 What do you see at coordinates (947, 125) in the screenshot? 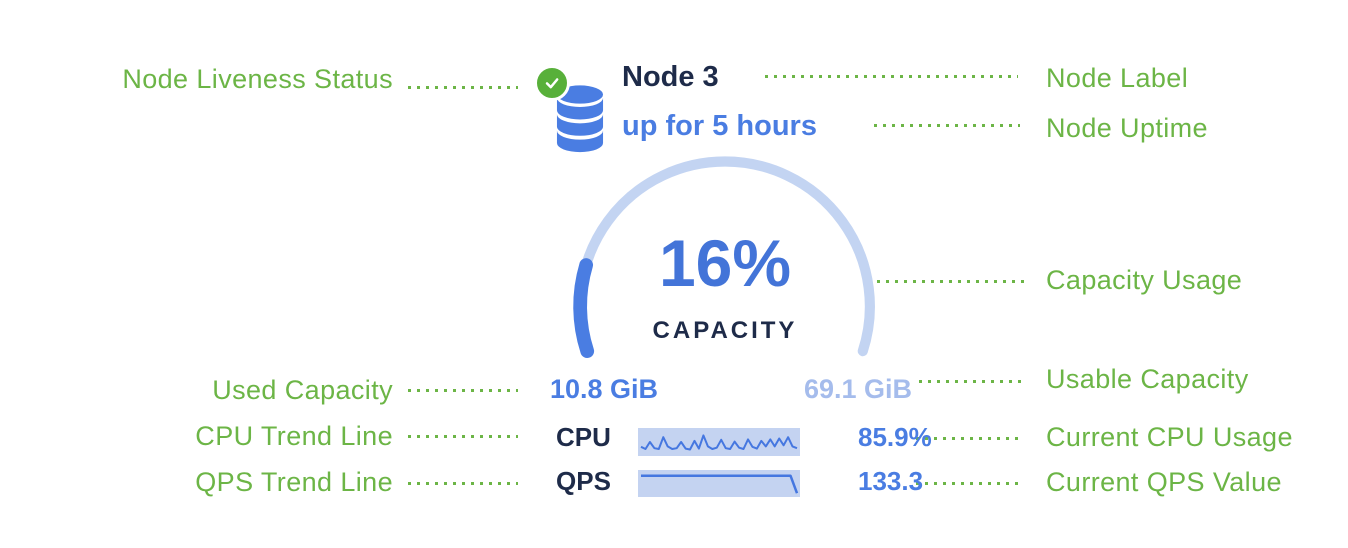
I see `leader-node-uptime` at bounding box center [947, 125].